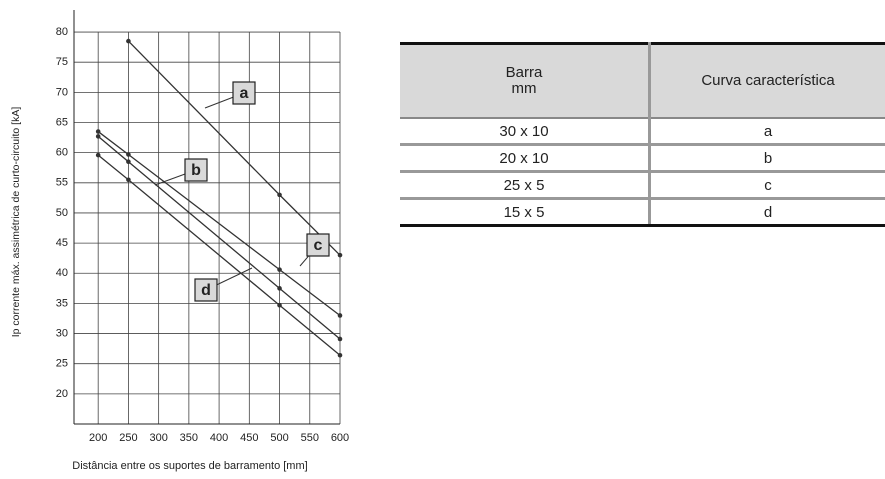 This screenshot has width=885, height=479. What do you see at coordinates (62, 364) in the screenshot?
I see `y-tick-label: 25` at bounding box center [62, 364].